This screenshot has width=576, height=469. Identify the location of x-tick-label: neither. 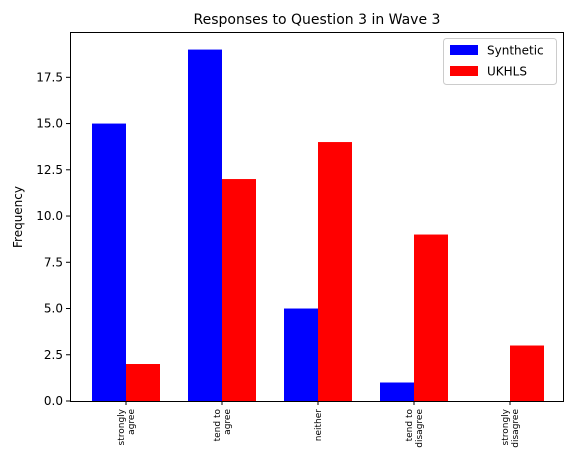
(319, 425).